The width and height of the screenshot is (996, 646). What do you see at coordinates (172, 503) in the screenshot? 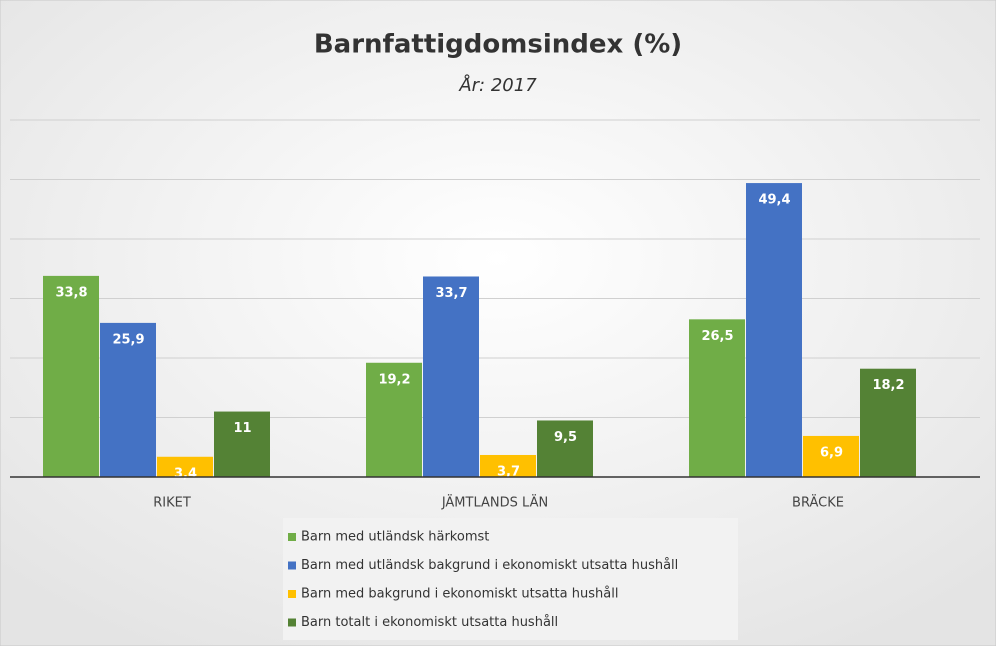
I see `x-tick-label: RIKET` at bounding box center [172, 503].